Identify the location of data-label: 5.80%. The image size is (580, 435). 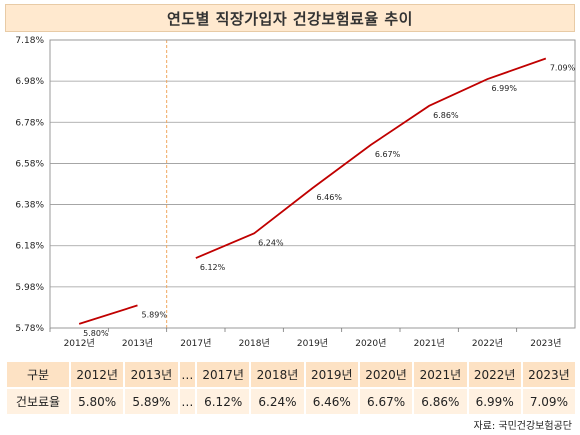
(96, 333).